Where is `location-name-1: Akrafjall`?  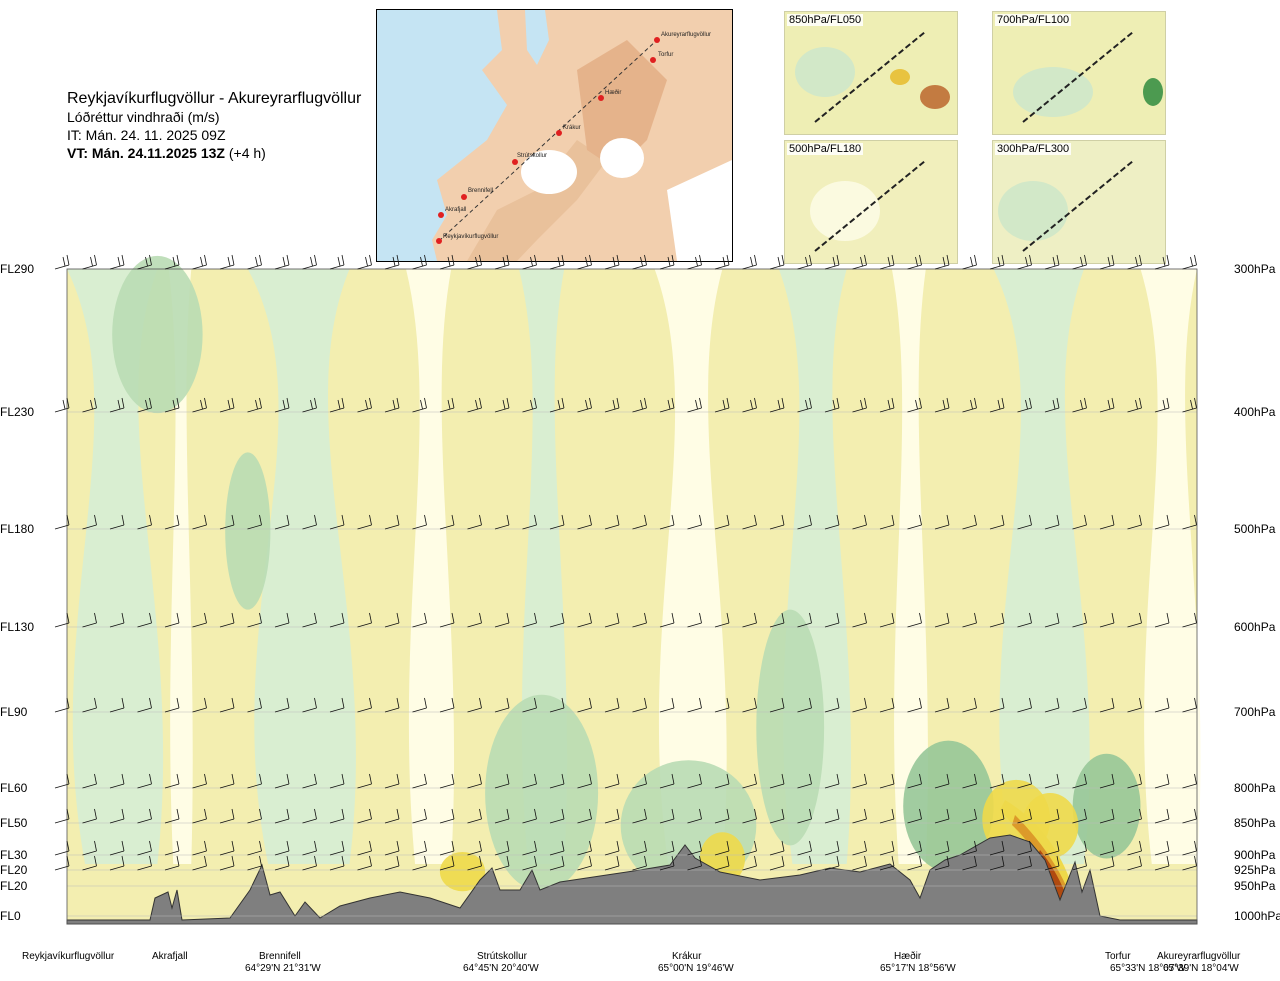 location-name-1: Akrafjall is located at coordinates (170, 956).